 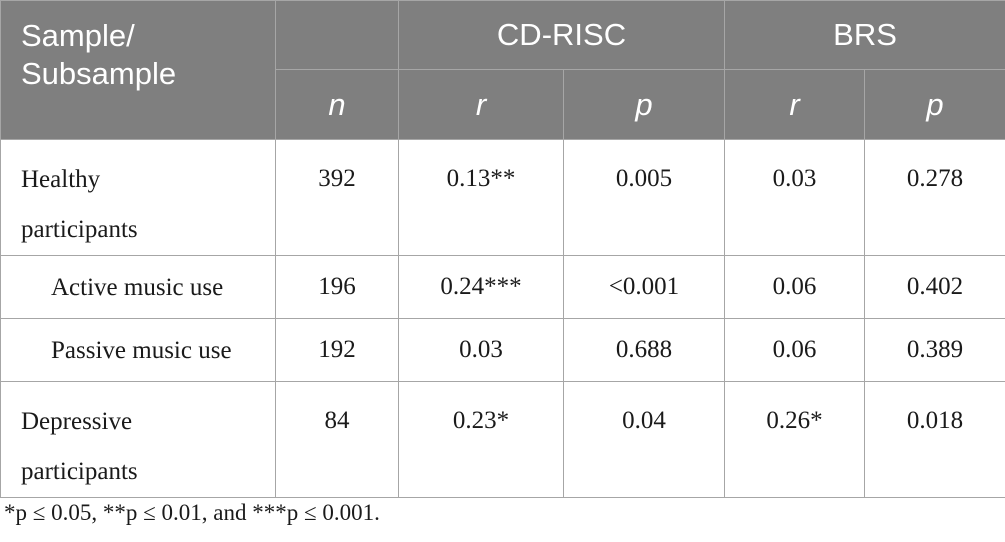 I want to click on cd-risc-p-cell: 0.688, so click(x=644, y=350).